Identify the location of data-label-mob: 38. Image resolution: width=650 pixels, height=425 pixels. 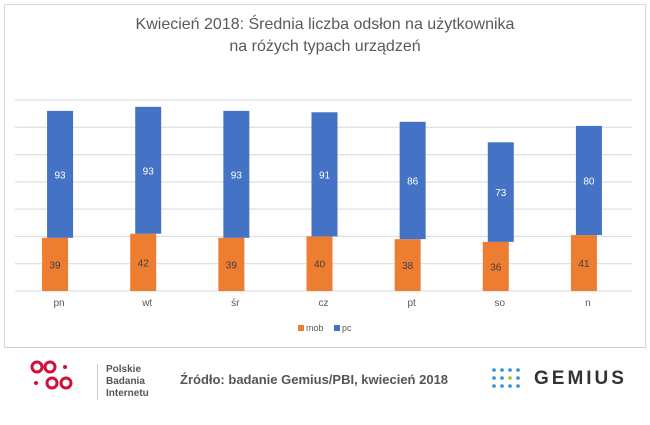
(408, 266).